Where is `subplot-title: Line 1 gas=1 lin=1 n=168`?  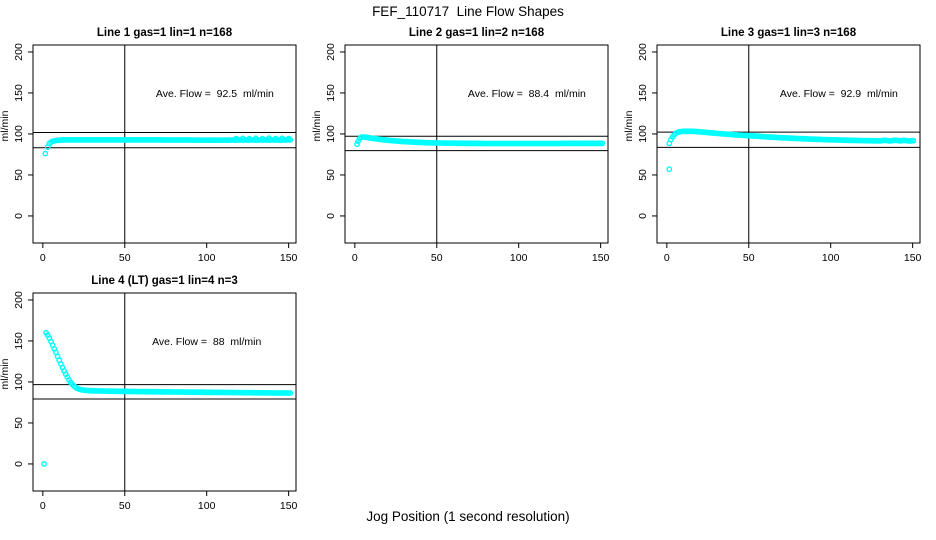 subplot-title: Line 1 gas=1 lin=1 n=168 is located at coordinates (165, 33).